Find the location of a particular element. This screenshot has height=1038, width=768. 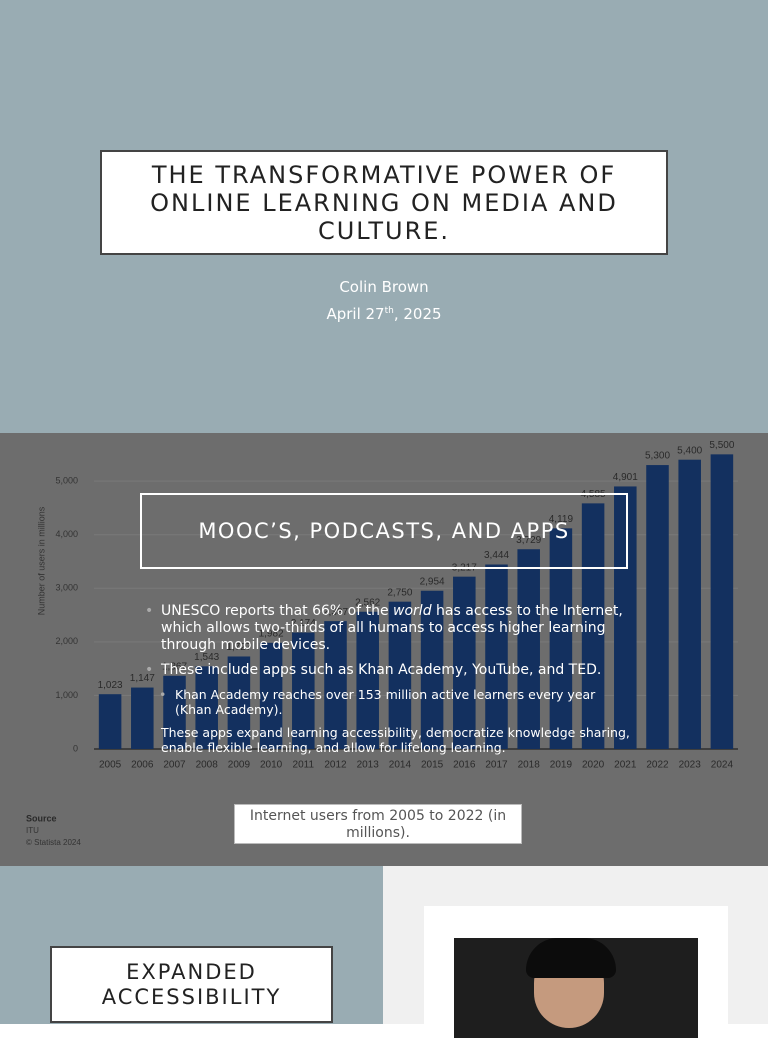

value-label: 3,444 is located at coordinates (496, 555).